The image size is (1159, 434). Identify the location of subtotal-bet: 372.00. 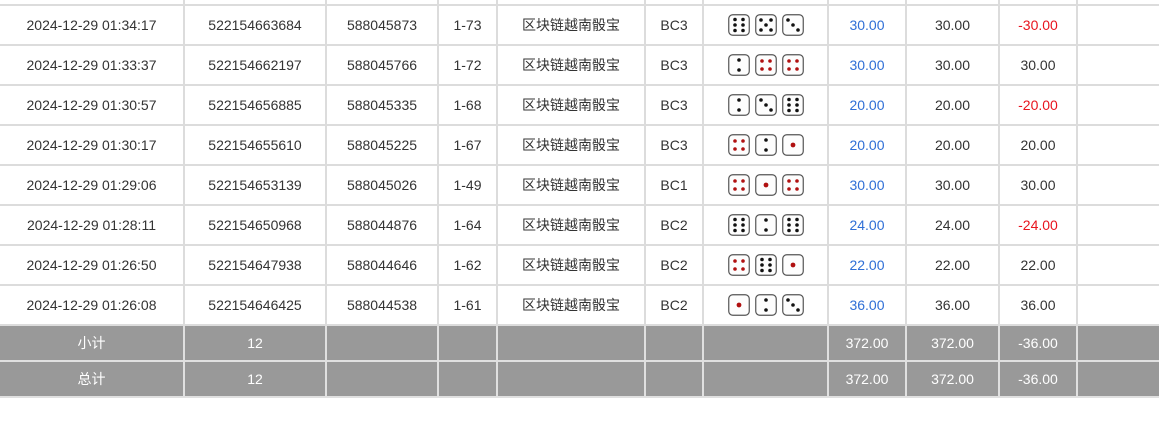
(867, 343).